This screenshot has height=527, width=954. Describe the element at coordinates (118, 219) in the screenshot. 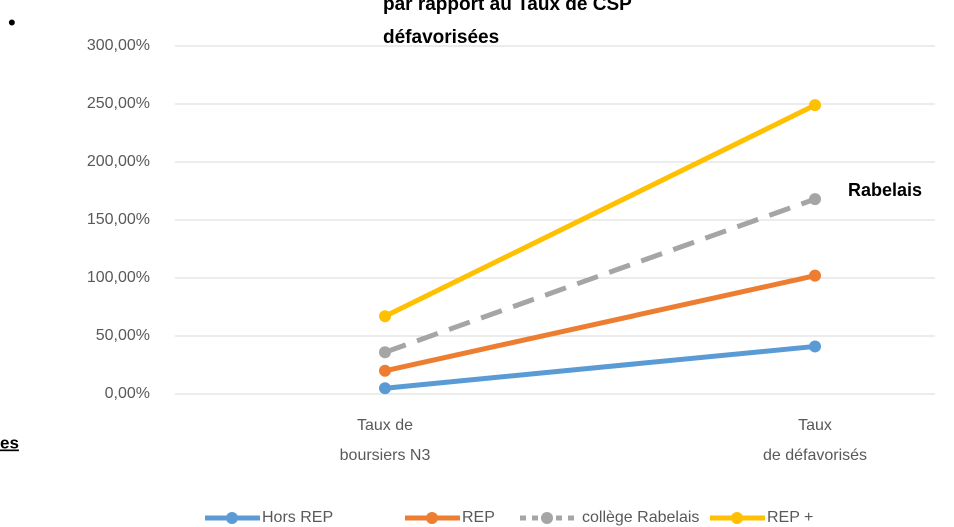

I see `y-tick-label: 150,00%` at that location.